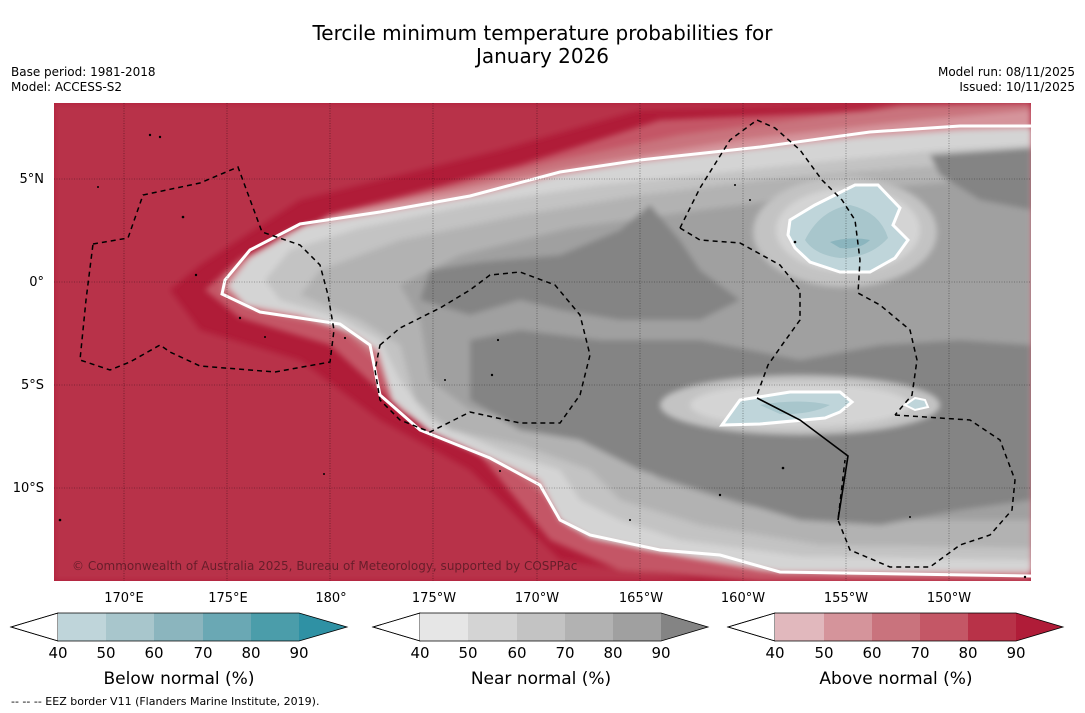 The width and height of the screenshot is (1085, 713). Describe the element at coordinates (179, 650) in the screenshot. I see `colorbar-below-normal: 40 50 60 70 80 90 Below normal (%)` at that location.